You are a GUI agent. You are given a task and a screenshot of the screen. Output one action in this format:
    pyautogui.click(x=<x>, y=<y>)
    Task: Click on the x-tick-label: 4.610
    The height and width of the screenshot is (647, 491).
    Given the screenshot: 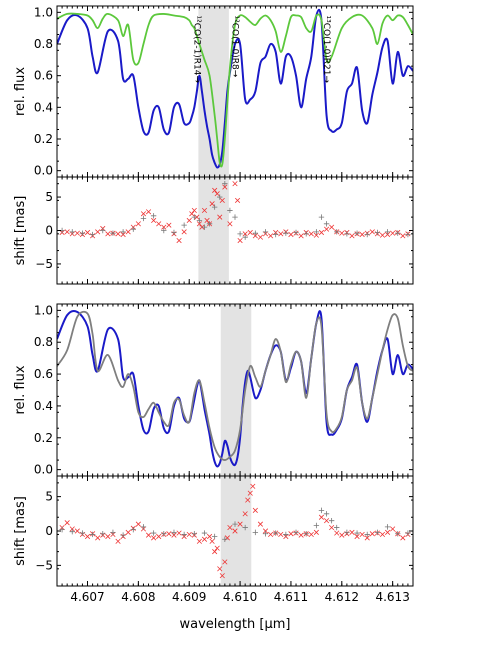 What is the action you would take?
    pyautogui.click(x=240, y=597)
    